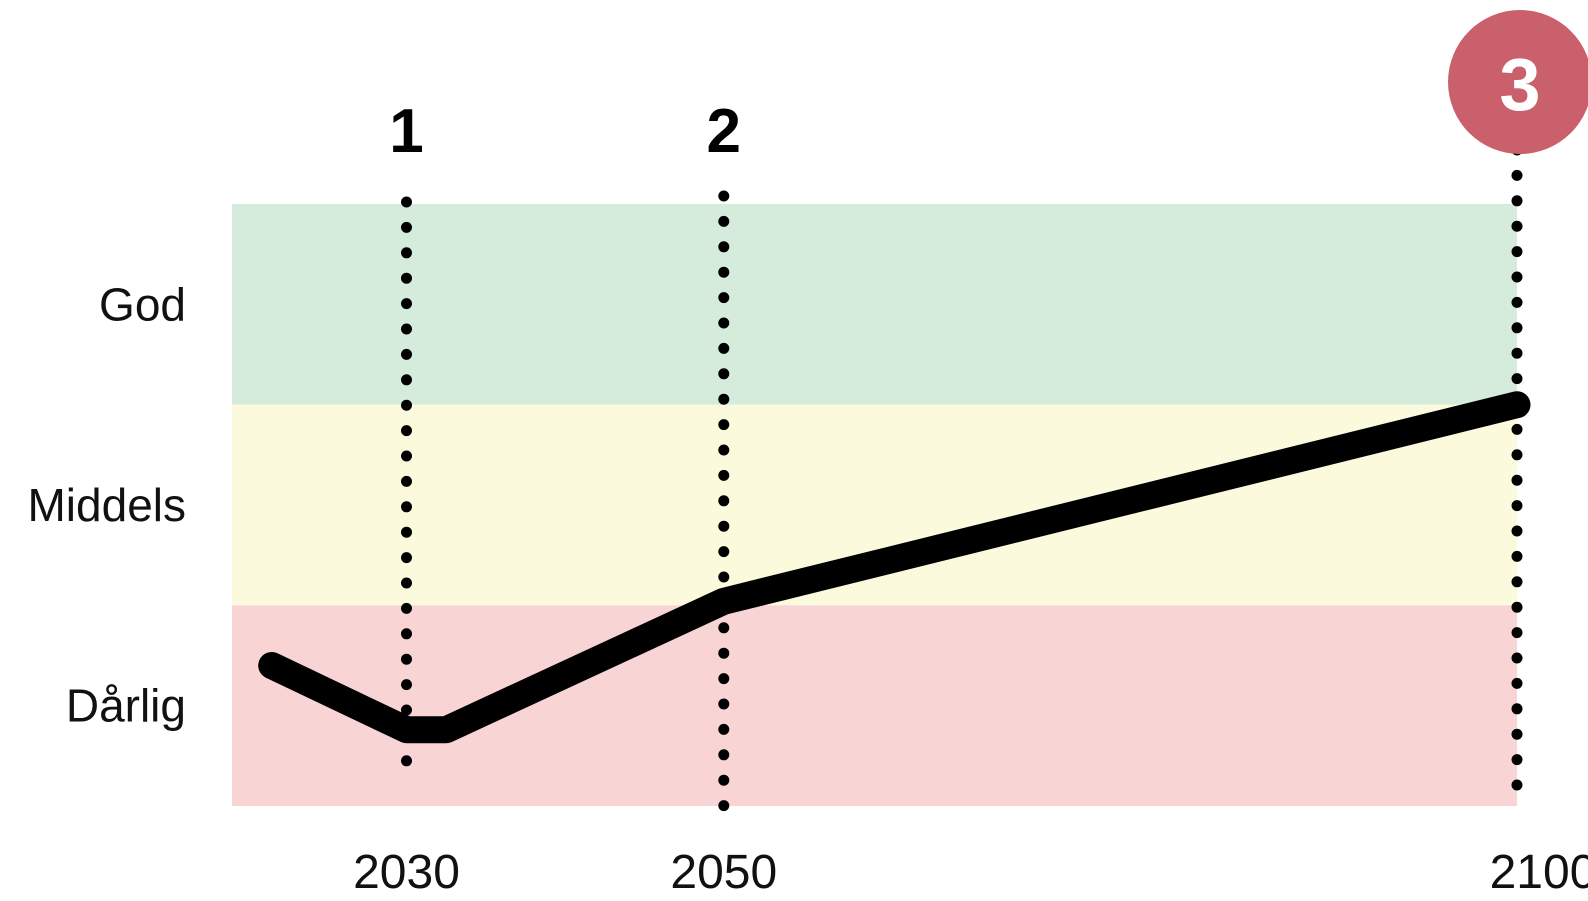  I want to click on x-tick-label: 2100, so click(1539, 872).